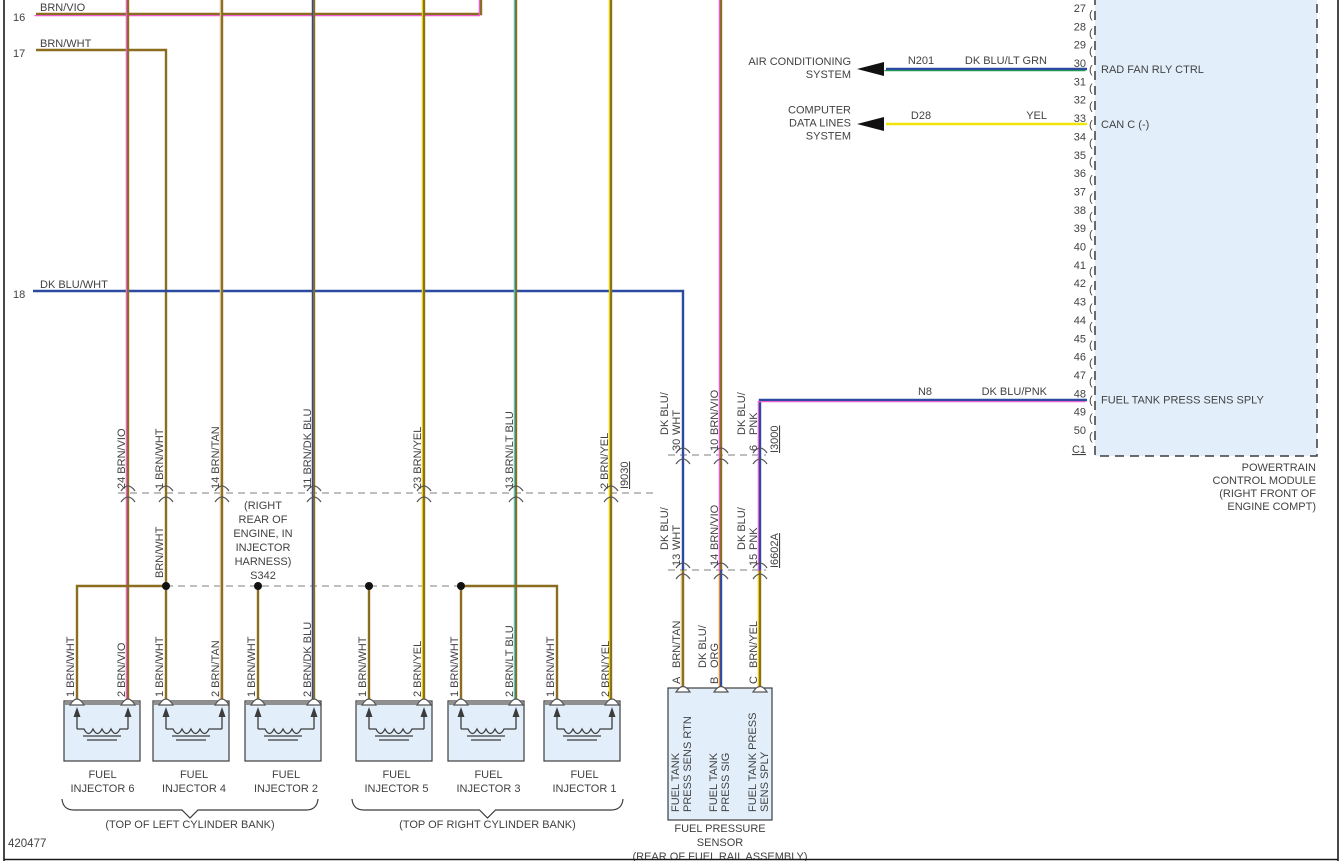 The height and width of the screenshot is (861, 1340). I want to click on drawing-number: 420477, so click(27, 844).